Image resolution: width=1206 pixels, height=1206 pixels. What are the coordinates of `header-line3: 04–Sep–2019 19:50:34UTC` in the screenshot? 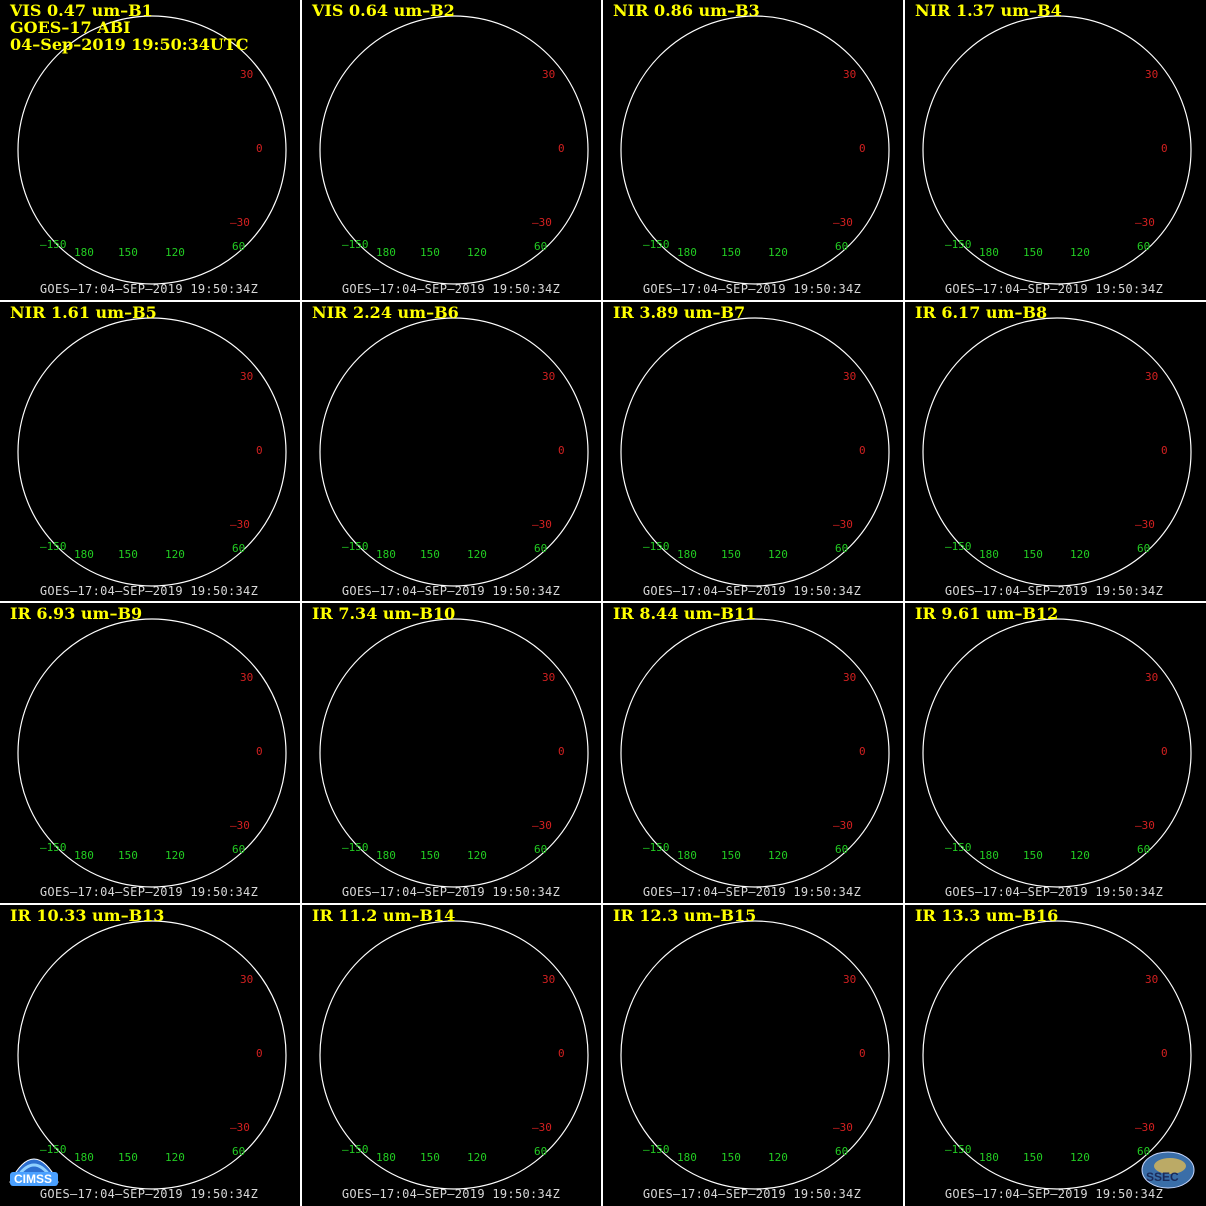 It's located at (129, 44).